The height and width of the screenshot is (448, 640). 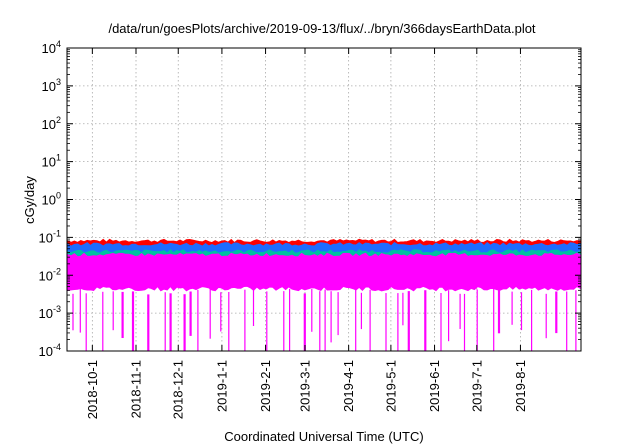 What do you see at coordinates (265, 386) in the screenshot?
I see `x-tick-label: 2019-2-1` at bounding box center [265, 386].